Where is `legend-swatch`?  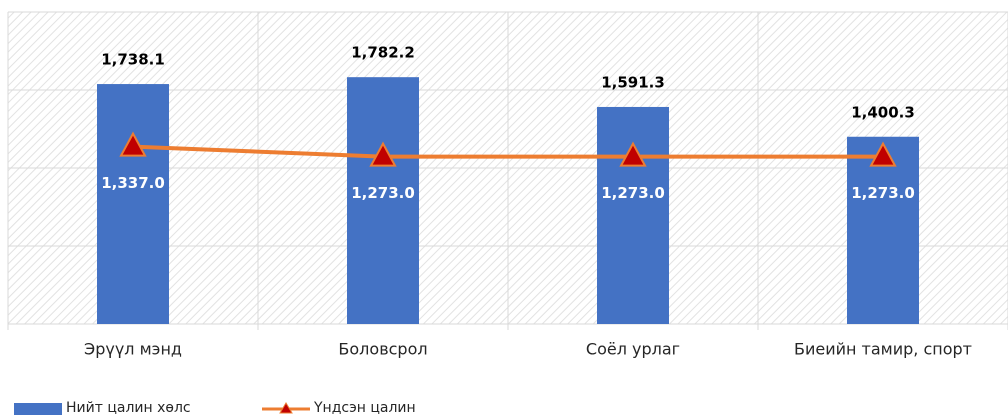 legend-swatch is located at coordinates (38, 409).